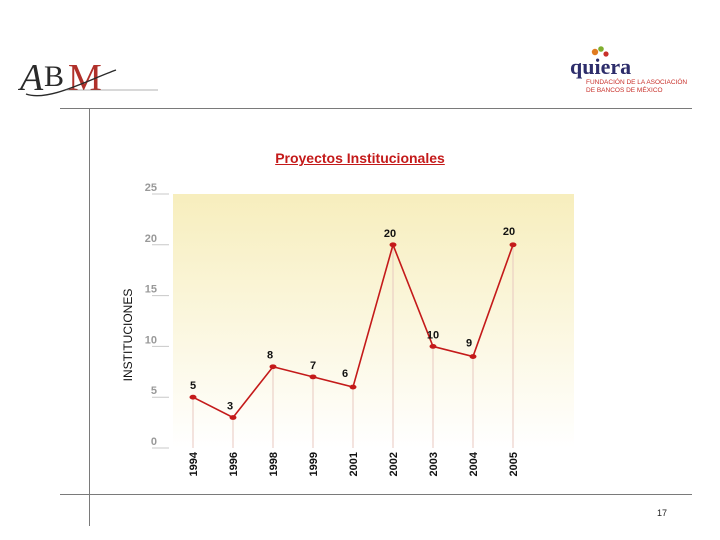 The image size is (720, 540). What do you see at coordinates (89, 317) in the screenshot?
I see `left-divider` at bounding box center [89, 317].